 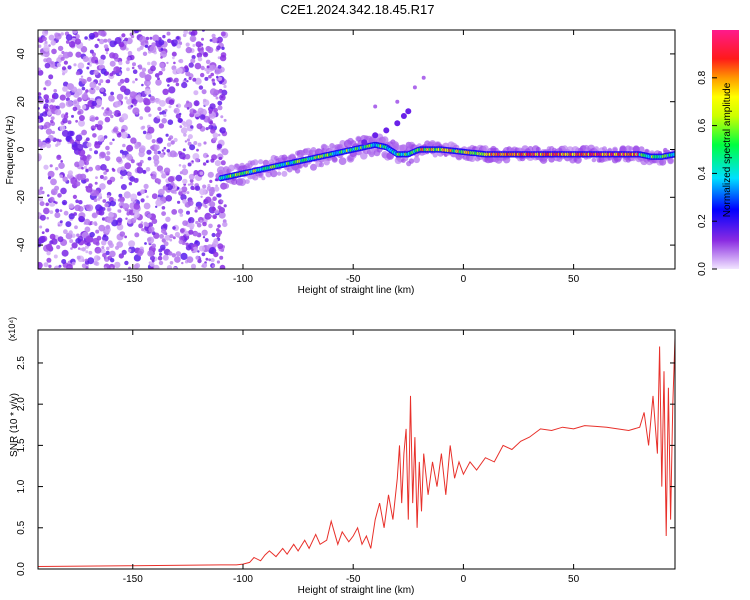 I want to click on spectrogram-y-tick-label: 20, so click(x=21, y=102).